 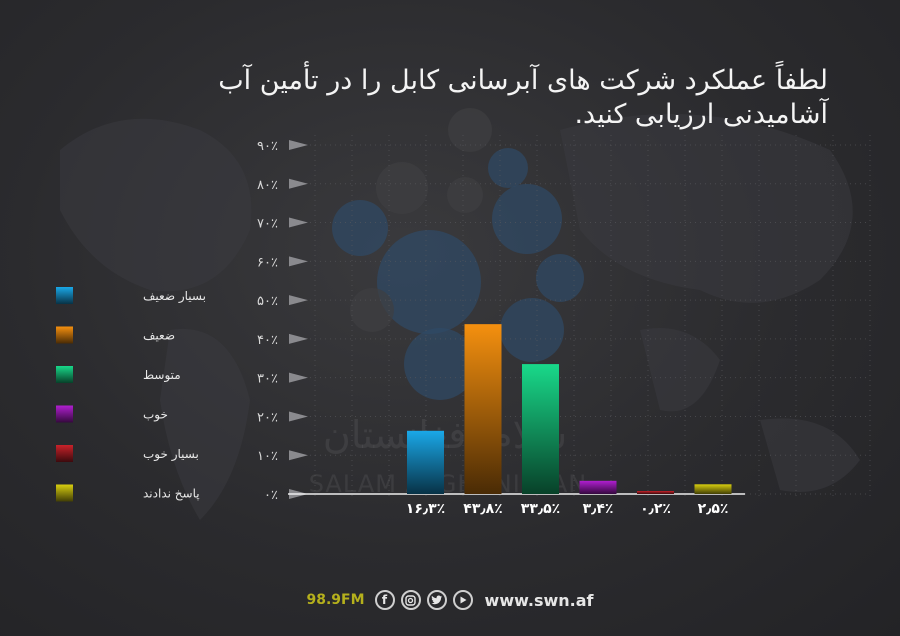 I want to click on legend-label: پاسخ ندادند, so click(x=171, y=494).